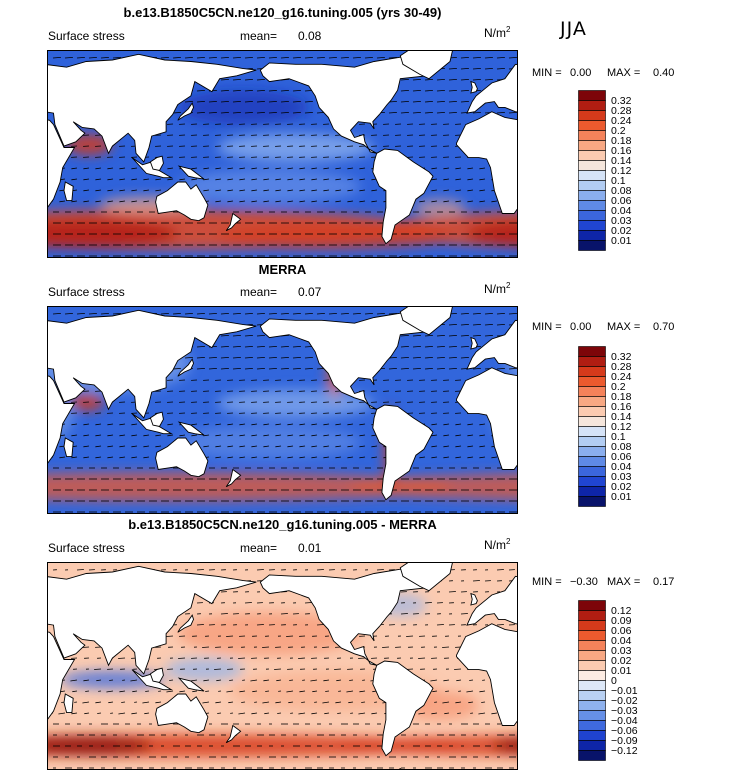  What do you see at coordinates (86, 292) in the screenshot?
I see `panel-2-variable: Surface stress` at bounding box center [86, 292].